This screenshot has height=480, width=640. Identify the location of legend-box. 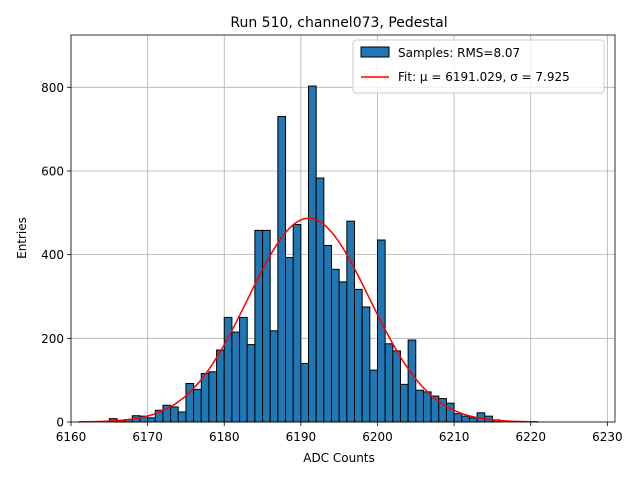
(478, 66).